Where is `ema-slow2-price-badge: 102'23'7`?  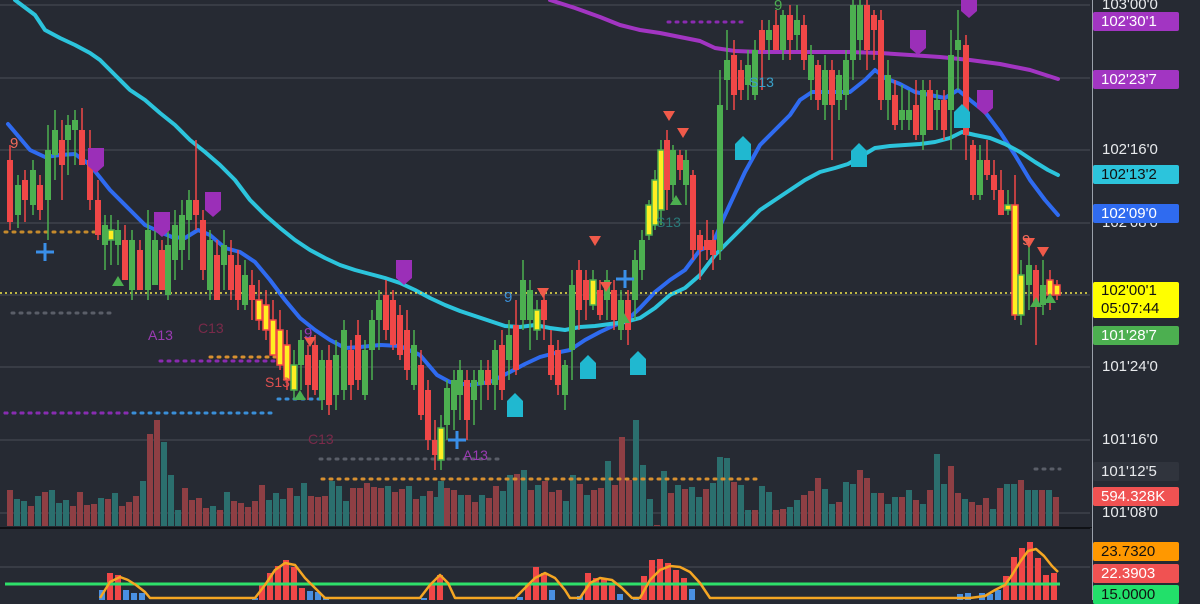 ema-slow2-price-badge: 102'23'7 is located at coordinates (1136, 79).